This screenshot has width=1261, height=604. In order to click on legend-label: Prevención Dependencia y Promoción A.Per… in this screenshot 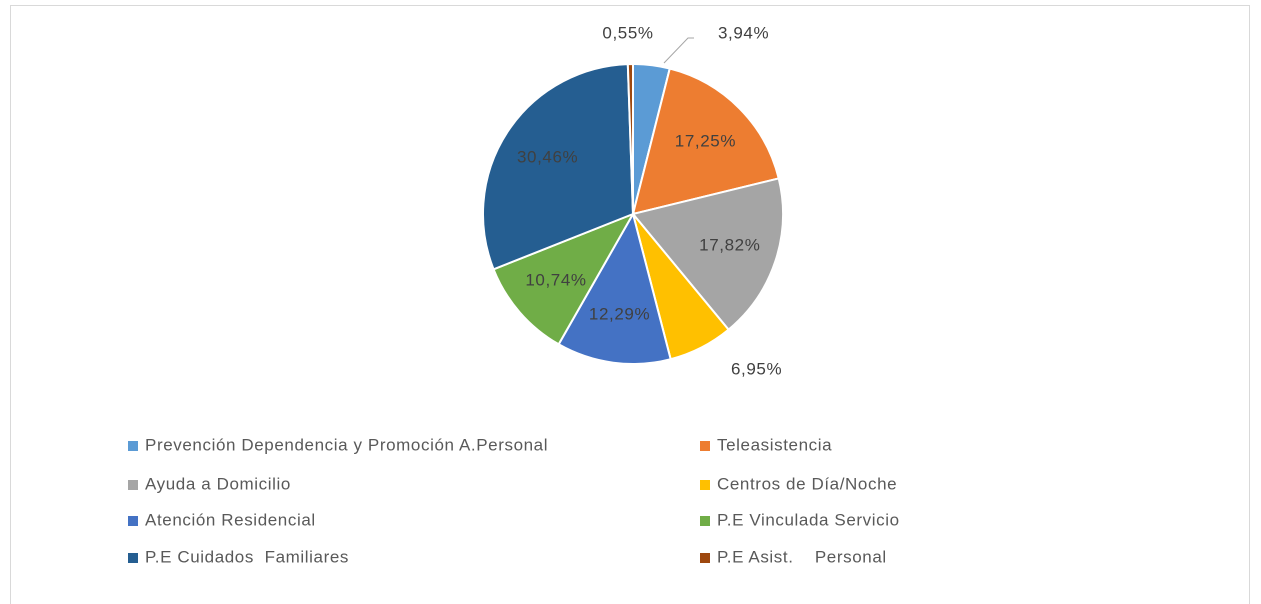, I will do `click(346, 444)`.